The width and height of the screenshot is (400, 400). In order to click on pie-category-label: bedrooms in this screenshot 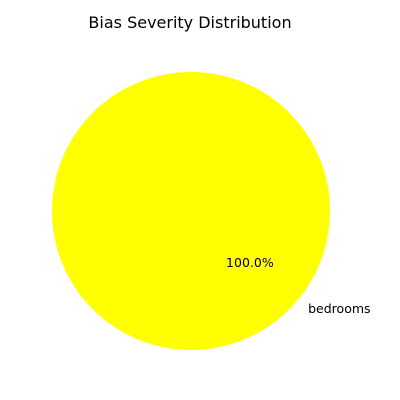, I will do `click(339, 308)`.